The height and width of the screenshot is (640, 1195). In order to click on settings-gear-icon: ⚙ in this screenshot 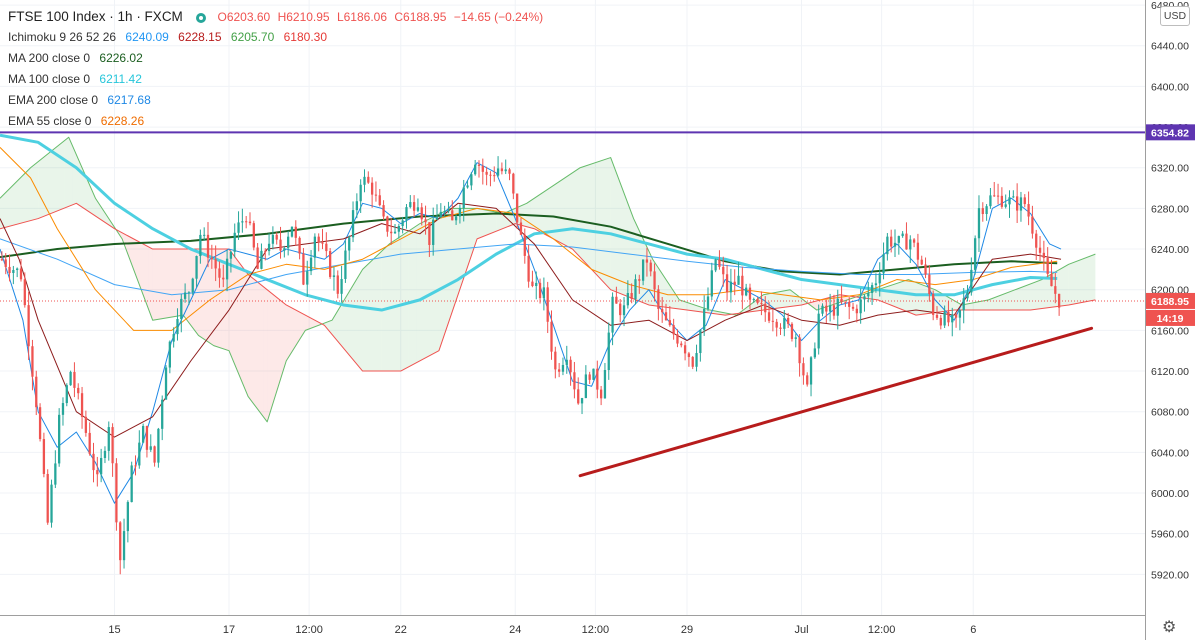, I will do `click(1169, 627)`.